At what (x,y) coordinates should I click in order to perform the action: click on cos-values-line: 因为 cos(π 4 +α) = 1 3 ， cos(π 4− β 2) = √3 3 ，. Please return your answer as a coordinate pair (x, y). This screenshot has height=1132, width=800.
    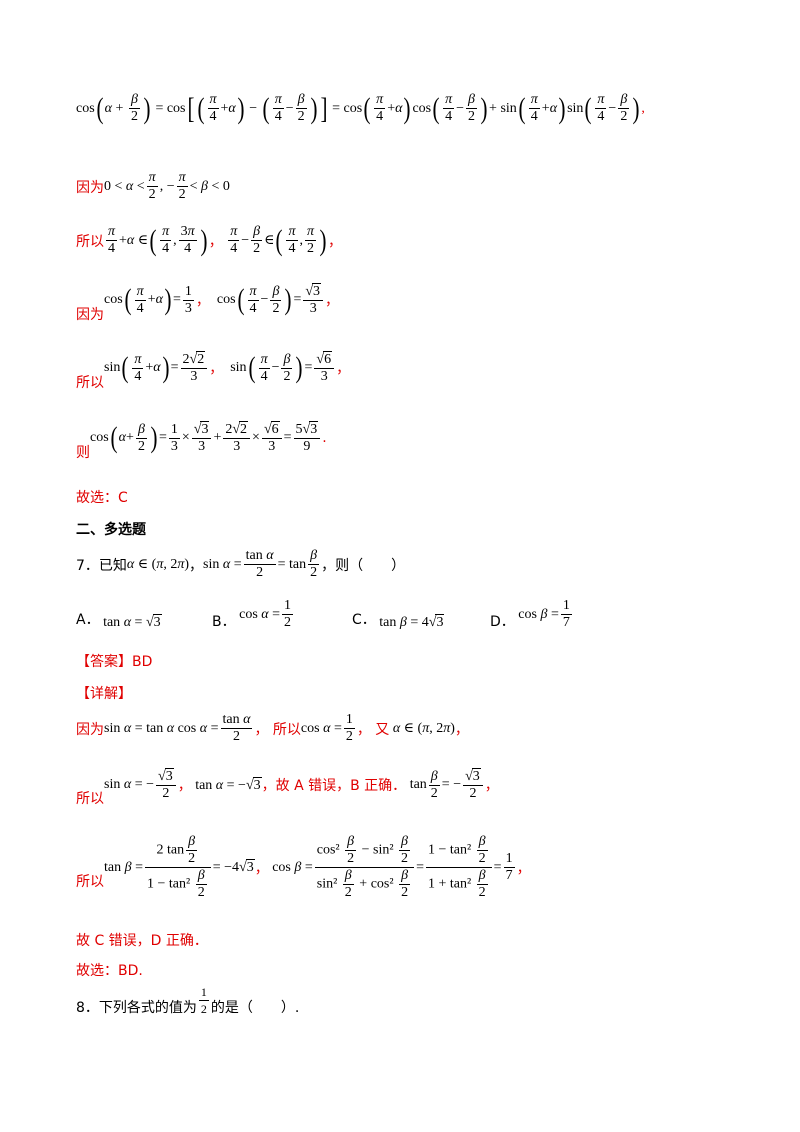
    Looking at the image, I should click on (208, 303).